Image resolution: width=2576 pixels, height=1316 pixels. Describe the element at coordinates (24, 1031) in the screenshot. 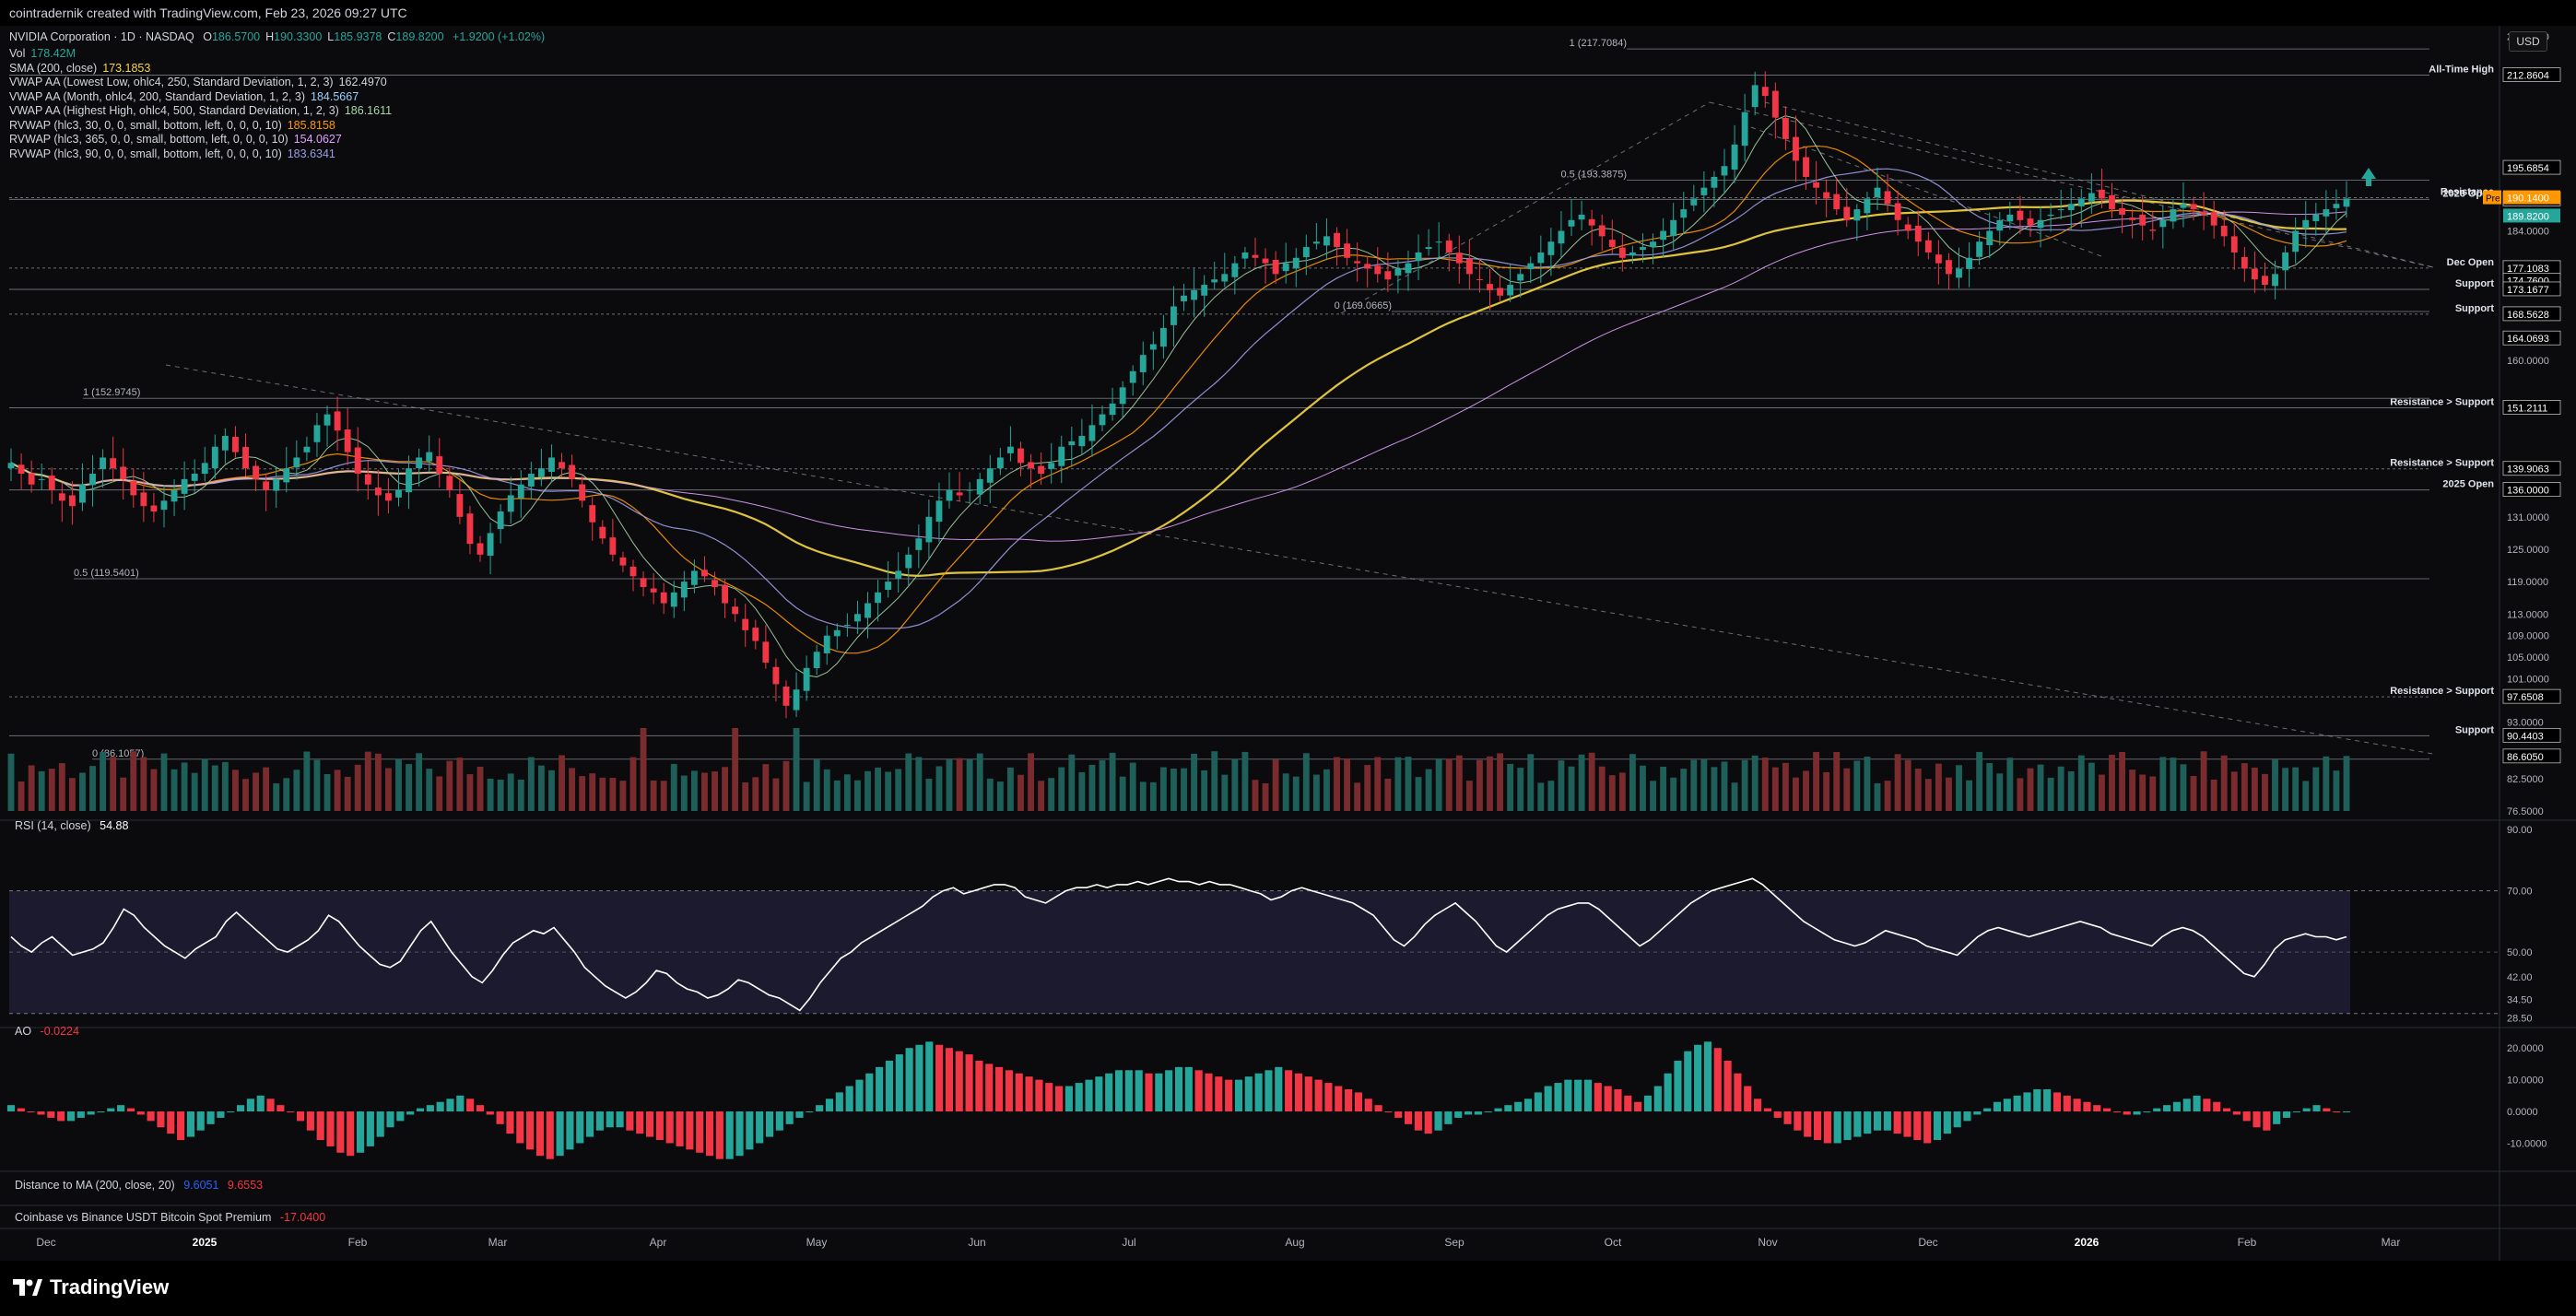

I see `ao-label: AO` at that location.